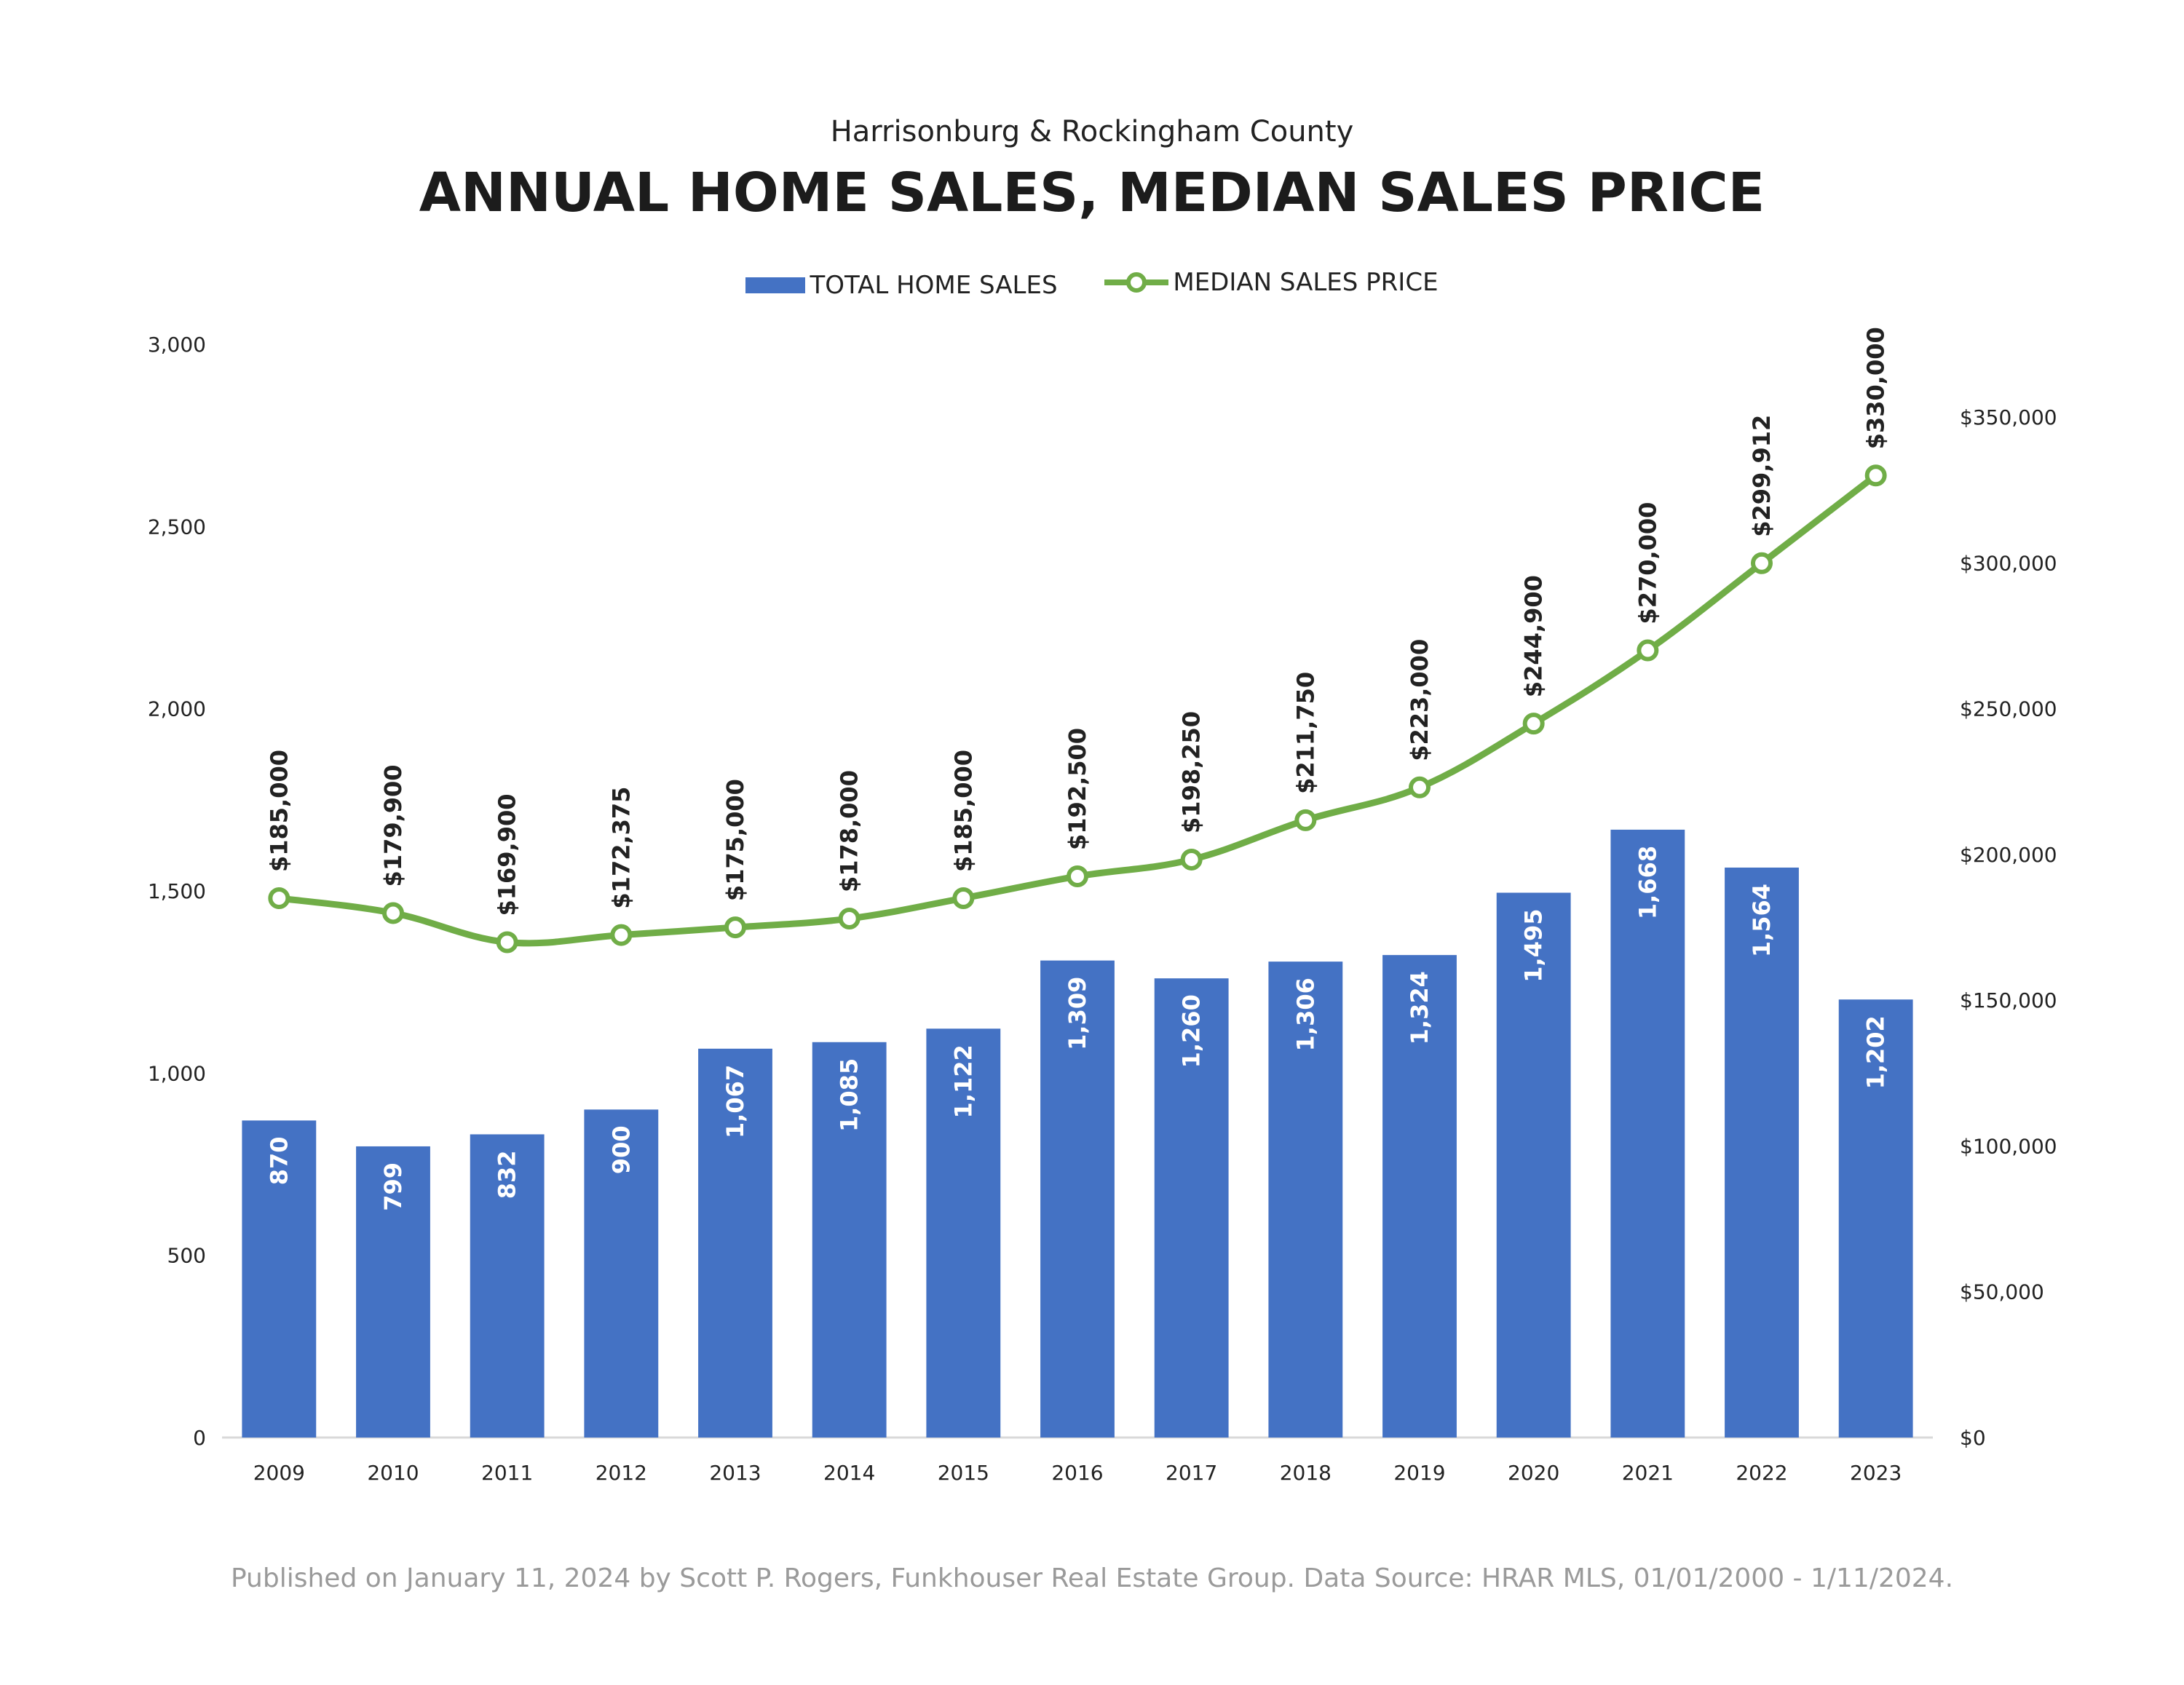  I want to click on chart-title: ANNUAL HOME SALES, MEDIAN SALES PRICE, so click(1092, 193).